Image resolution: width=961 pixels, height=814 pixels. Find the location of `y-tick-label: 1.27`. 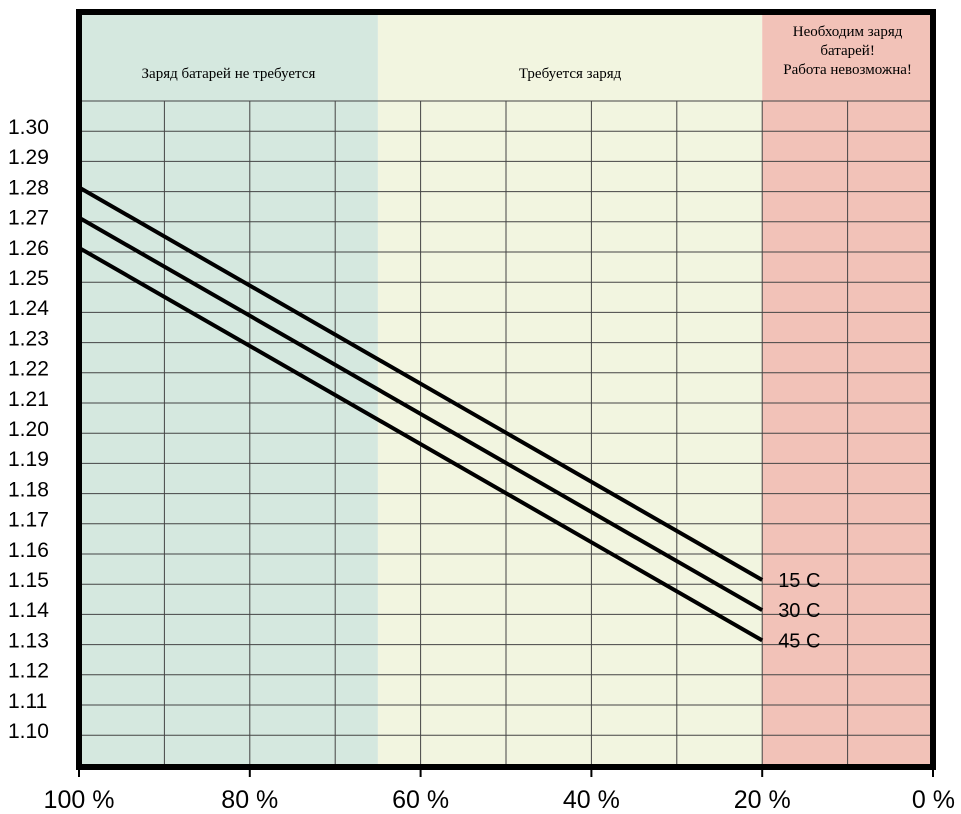

y-tick-label: 1.27 is located at coordinates (28, 218).